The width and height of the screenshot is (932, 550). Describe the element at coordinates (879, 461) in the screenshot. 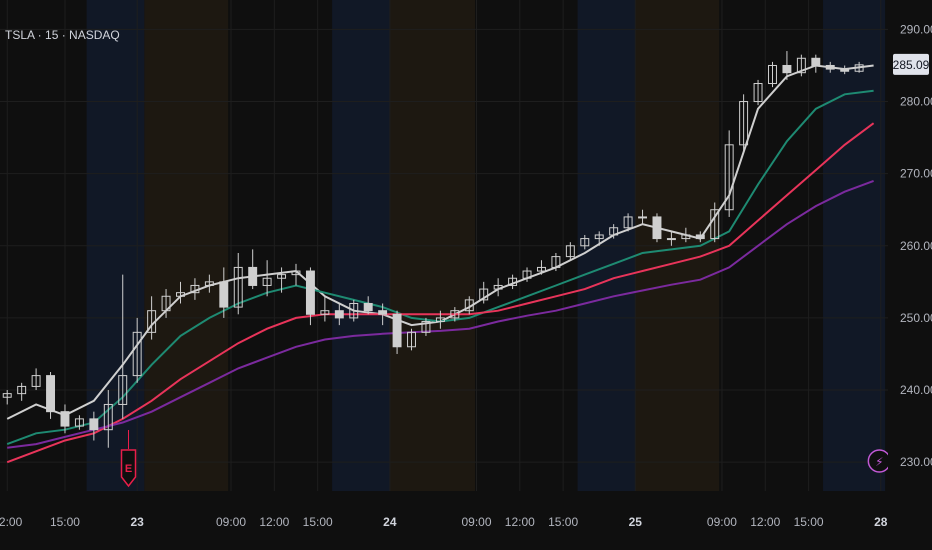

I see `event-marker: ⚡` at that location.